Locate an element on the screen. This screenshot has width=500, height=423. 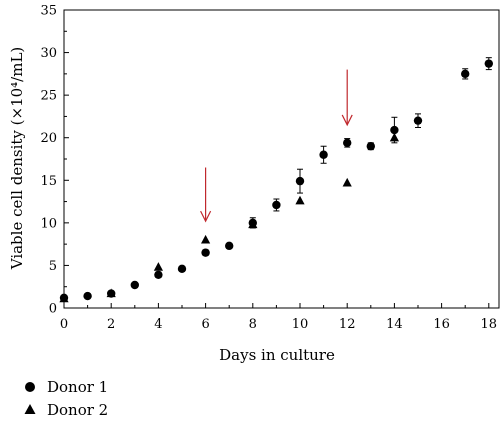
y-tick-label: 10 is located at coordinates (48, 223).